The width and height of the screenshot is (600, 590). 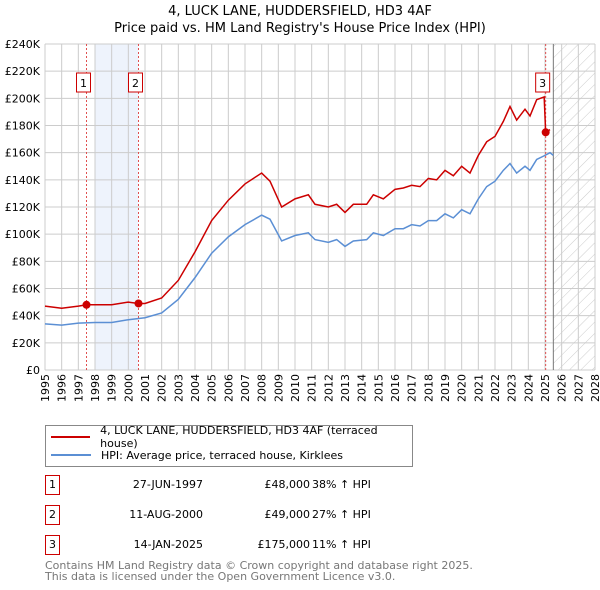 What do you see at coordinates (300, 11) in the screenshot?
I see `chart-title: 4, LUCK LANE, HUDDERSFIELD, HD3 4AF` at bounding box center [300, 11].